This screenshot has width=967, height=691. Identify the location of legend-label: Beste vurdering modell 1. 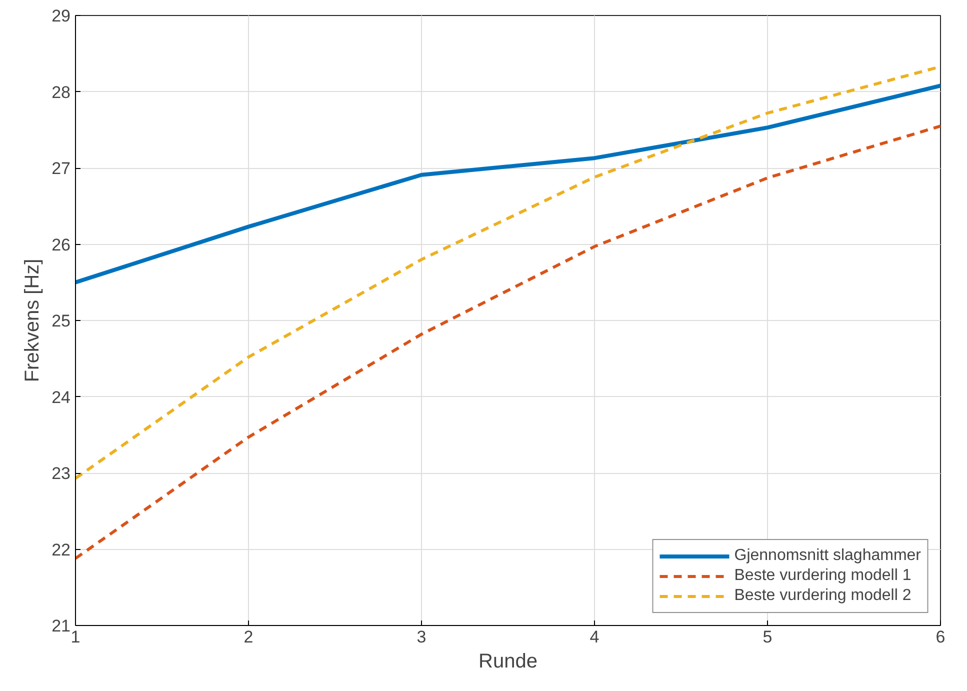
(823, 576).